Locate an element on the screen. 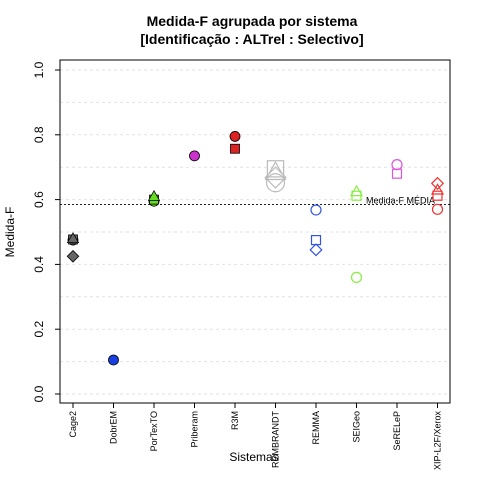 This screenshot has height=480, width=480. y-tick-label: 1.0 is located at coordinates (39, 69).